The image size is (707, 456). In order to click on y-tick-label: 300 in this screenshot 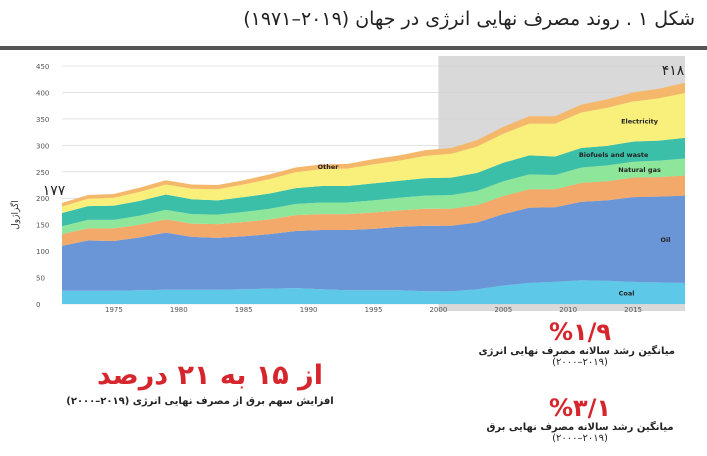, I will do `click(42, 146)`.